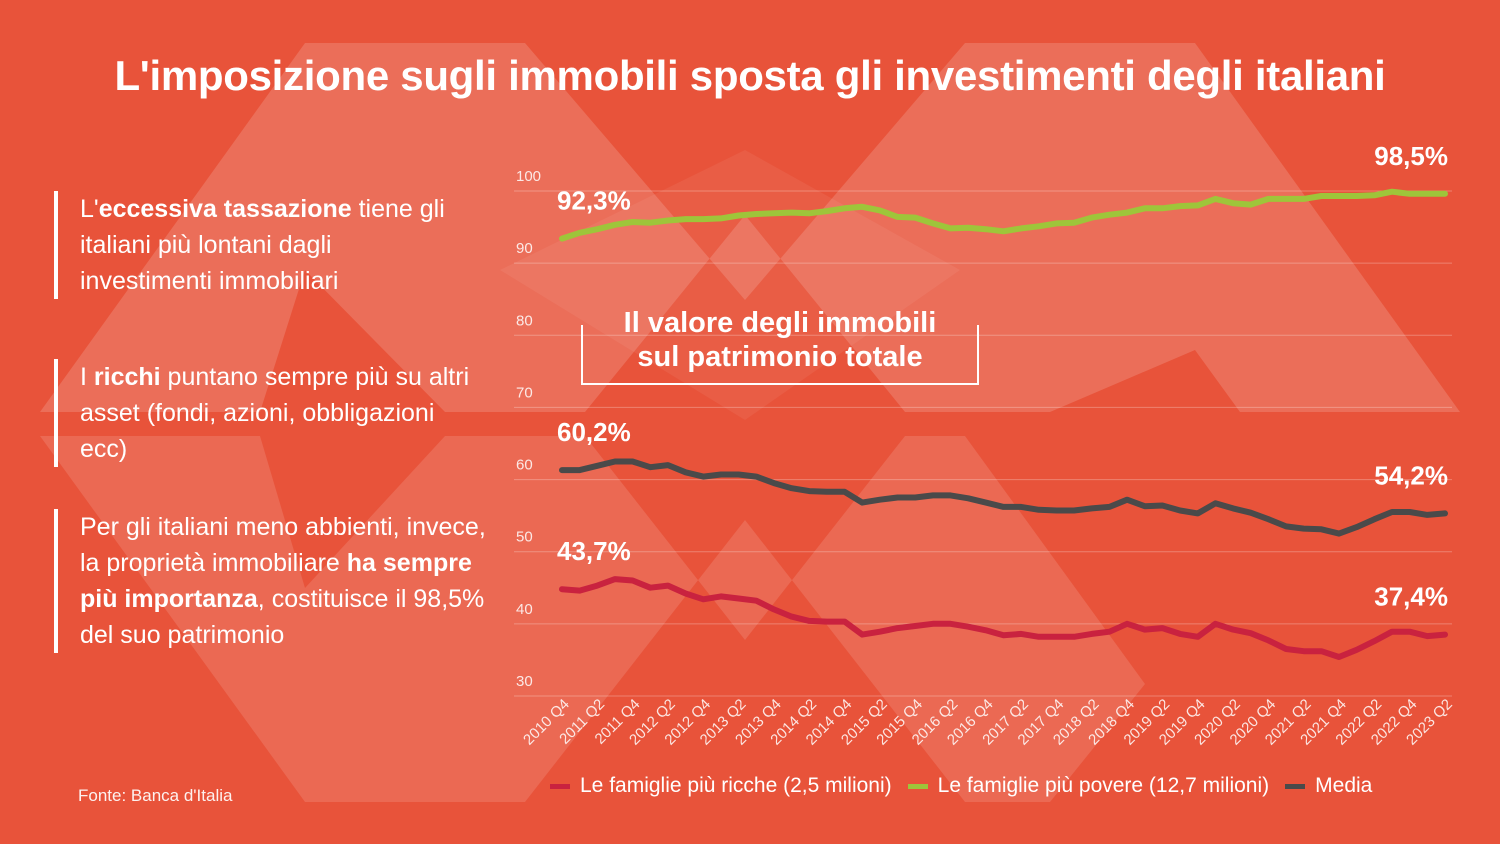  What do you see at coordinates (528, 176) in the screenshot?
I see `y-tick-label: 100` at bounding box center [528, 176].